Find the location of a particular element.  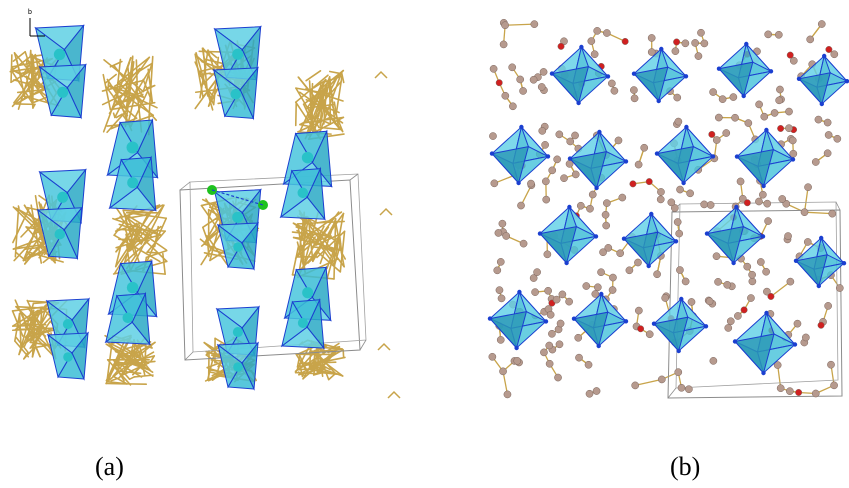

axis-label-b: b is located at coordinates (30, 12).